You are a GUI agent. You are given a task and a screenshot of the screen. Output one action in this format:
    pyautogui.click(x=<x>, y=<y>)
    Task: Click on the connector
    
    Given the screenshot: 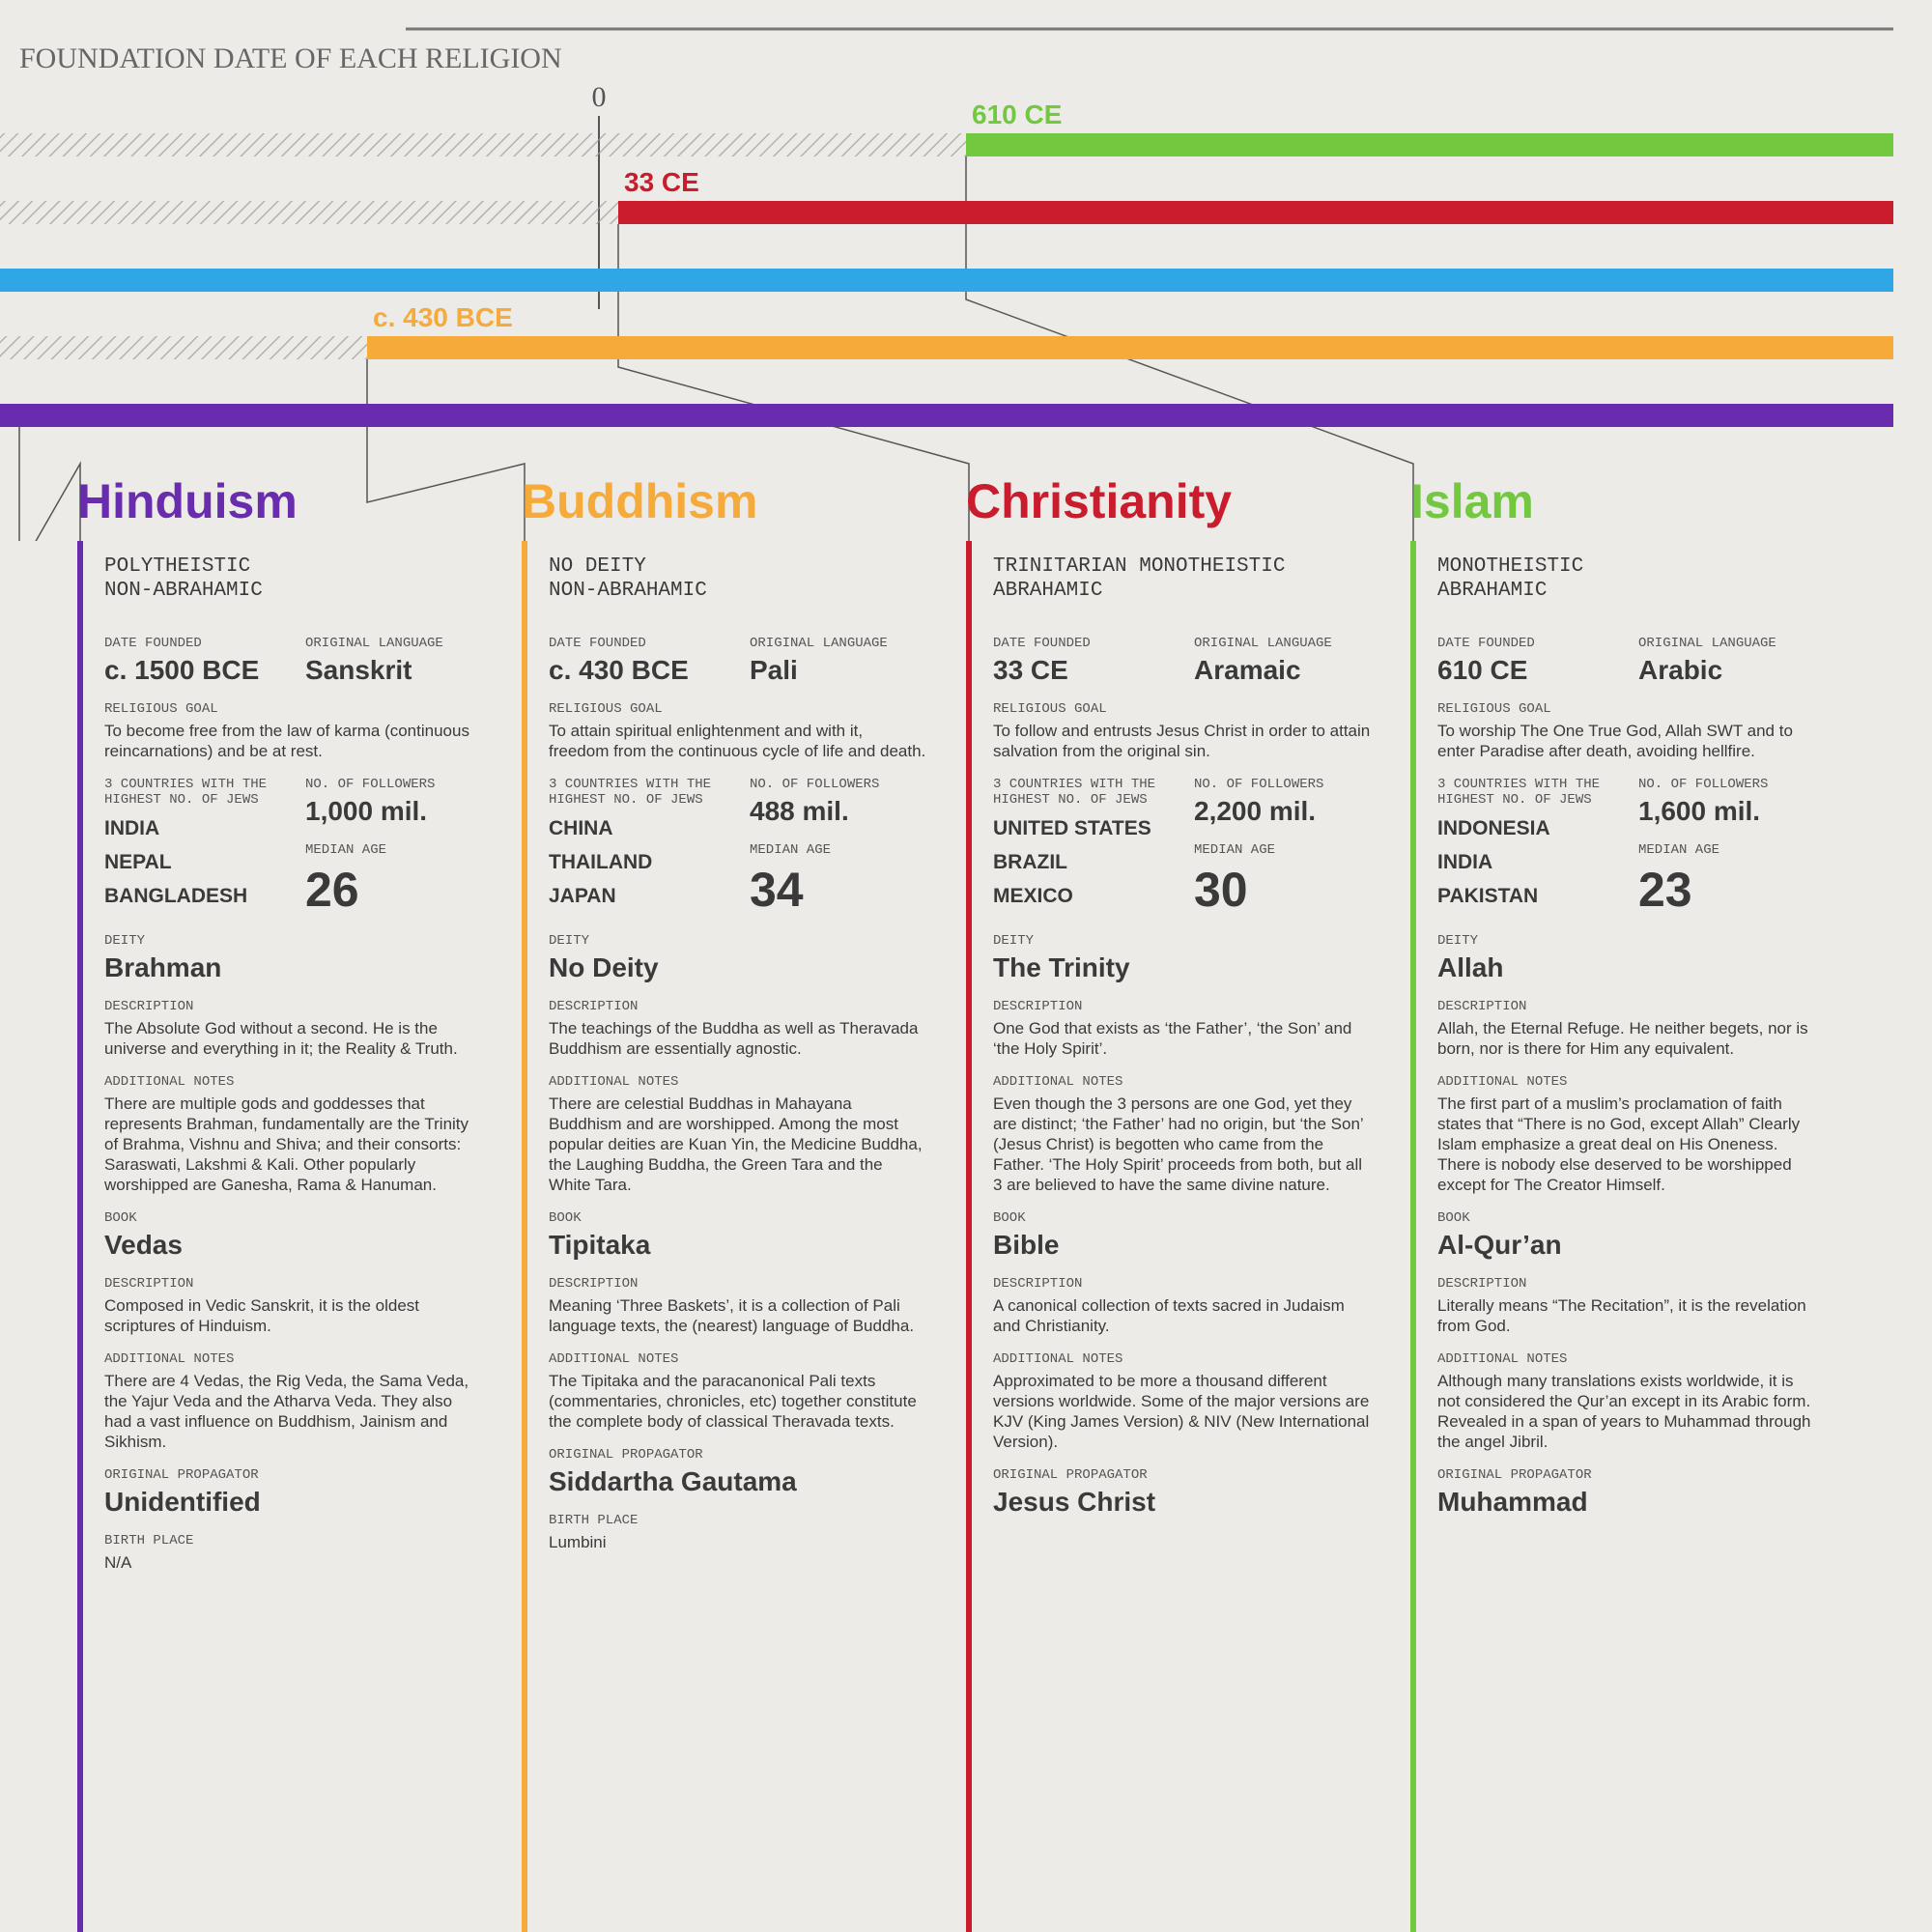 What is the action you would take?
    pyautogui.click(x=1189, y=348)
    